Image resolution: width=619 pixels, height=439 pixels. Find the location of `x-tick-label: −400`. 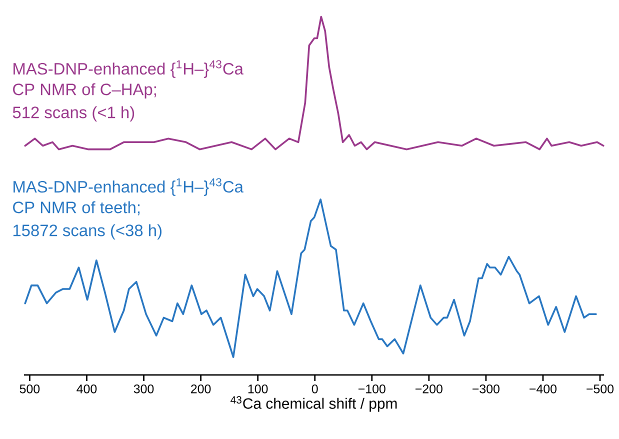

x-tick-label: −400 is located at coordinates (543, 389).